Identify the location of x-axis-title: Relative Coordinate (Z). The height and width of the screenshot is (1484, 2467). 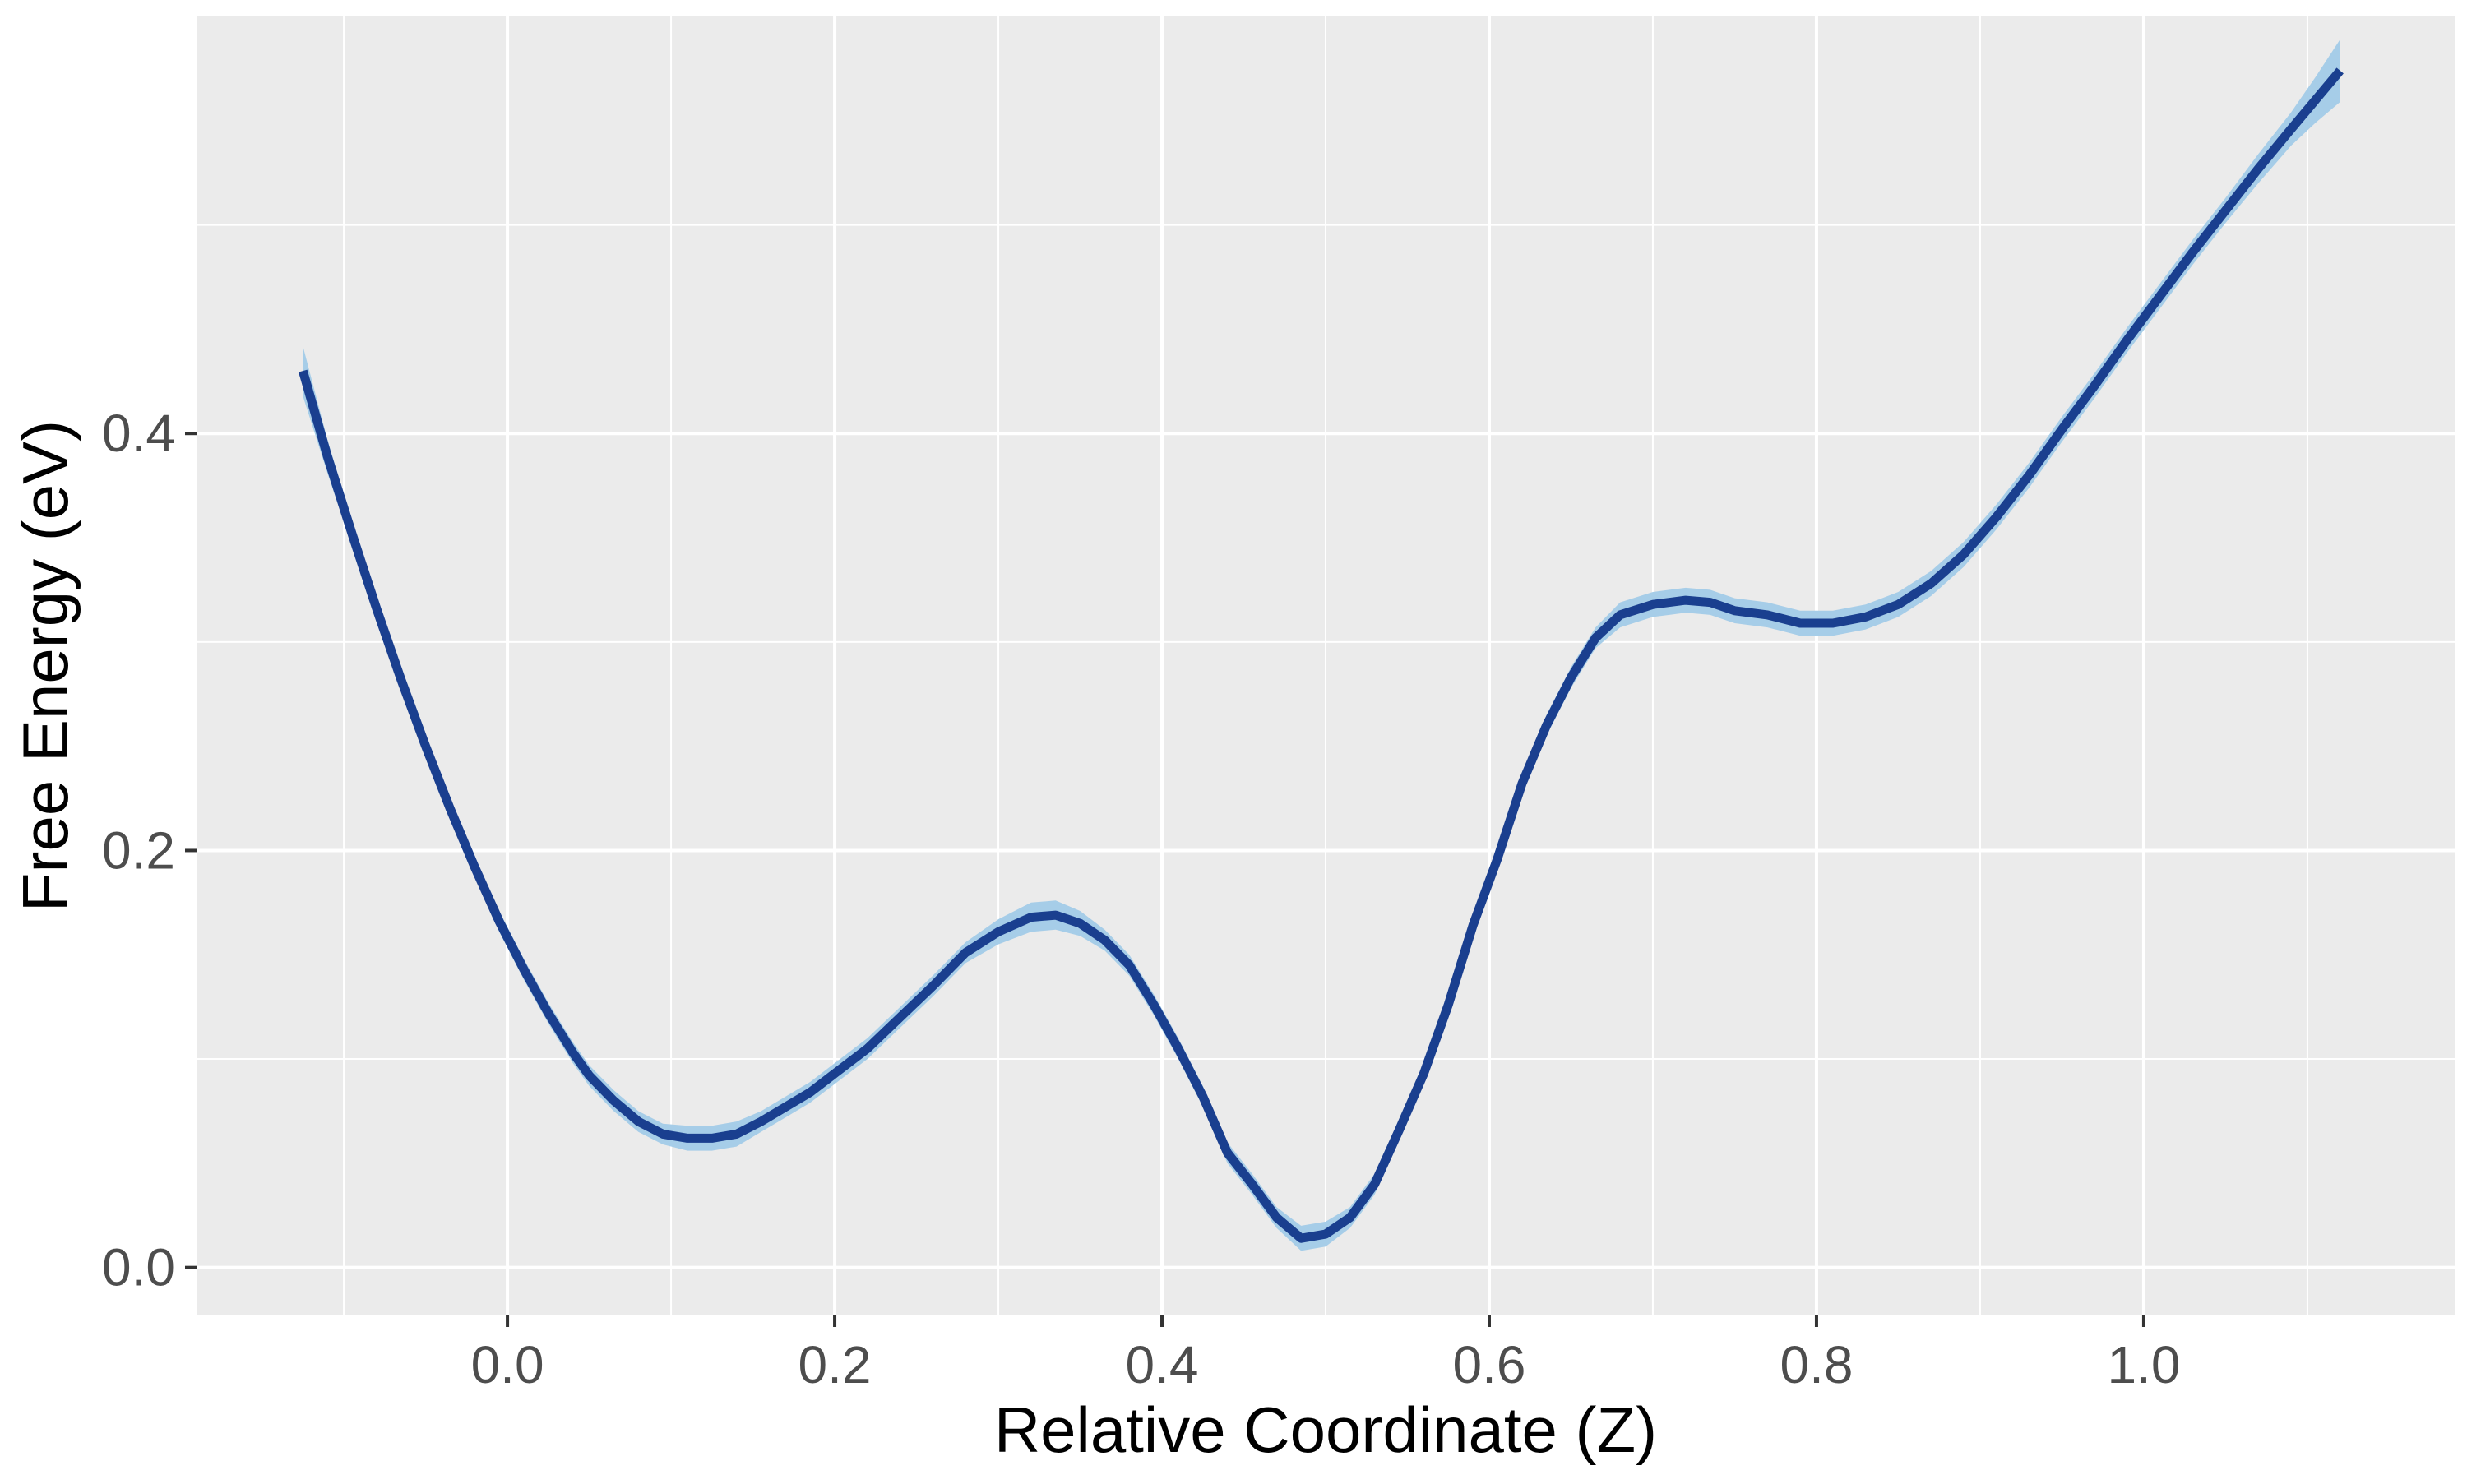
(1325, 1430).